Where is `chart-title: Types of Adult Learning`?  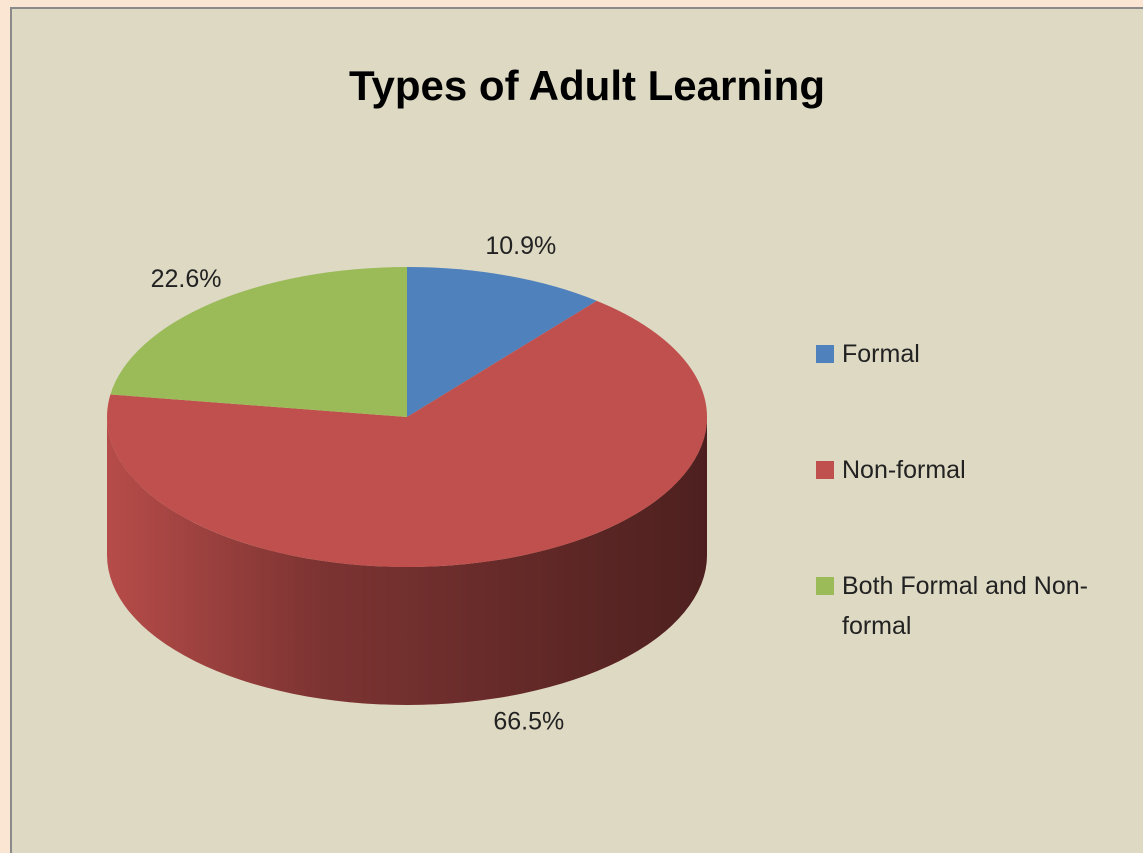
chart-title: Types of Adult Learning is located at coordinates (587, 85).